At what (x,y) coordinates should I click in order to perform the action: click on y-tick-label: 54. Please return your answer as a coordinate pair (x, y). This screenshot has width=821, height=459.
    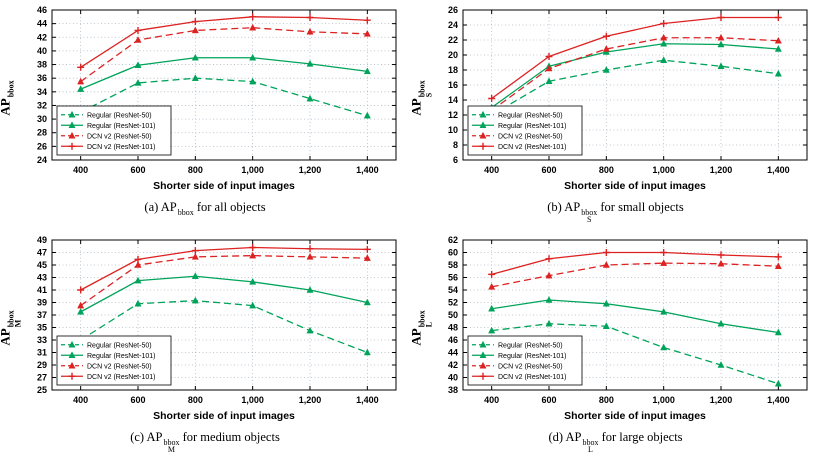
    Looking at the image, I should click on (452, 290).